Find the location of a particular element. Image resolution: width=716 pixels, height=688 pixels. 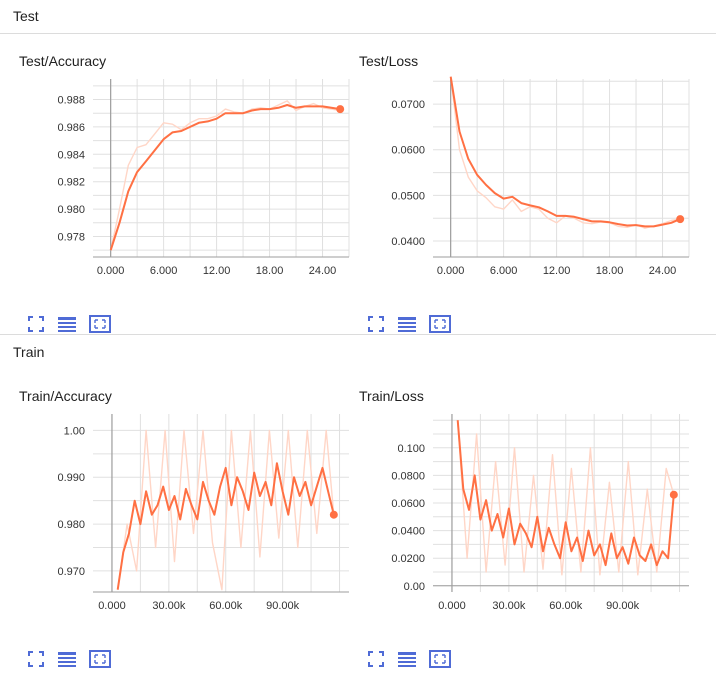

y-tick-label: 0.978 is located at coordinates (71, 237).